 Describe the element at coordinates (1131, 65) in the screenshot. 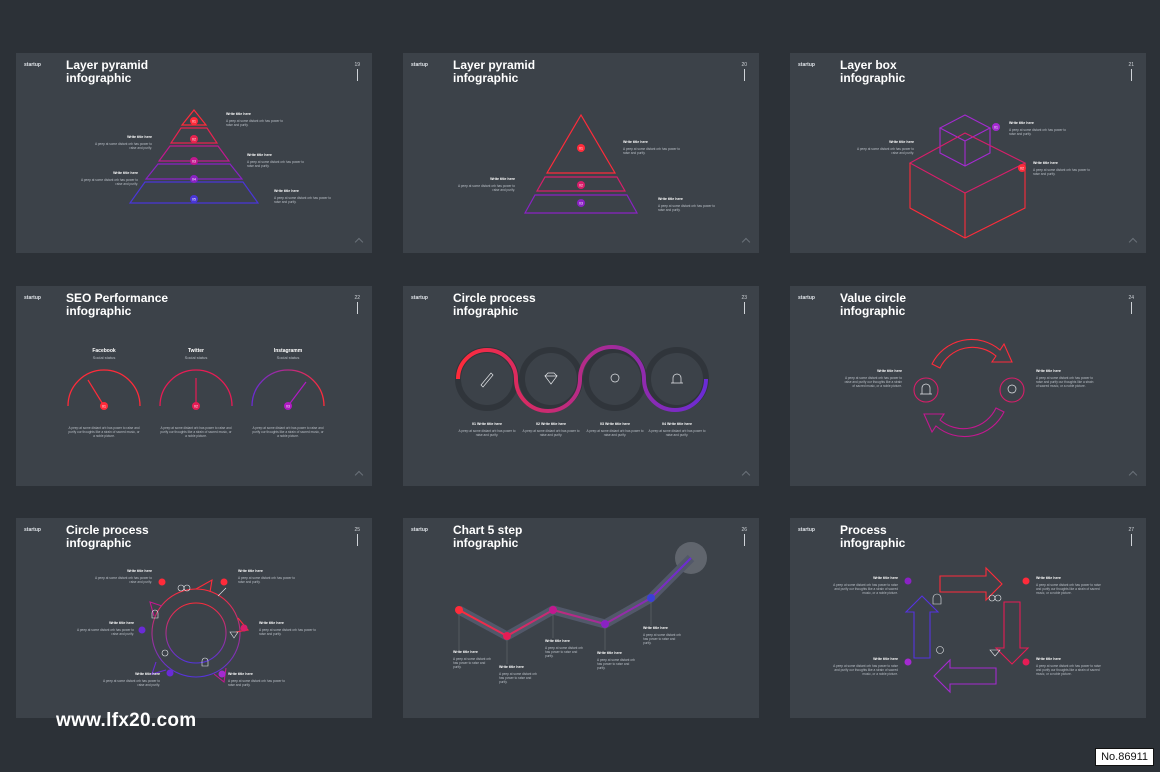

I see `page-number: 21` at that location.